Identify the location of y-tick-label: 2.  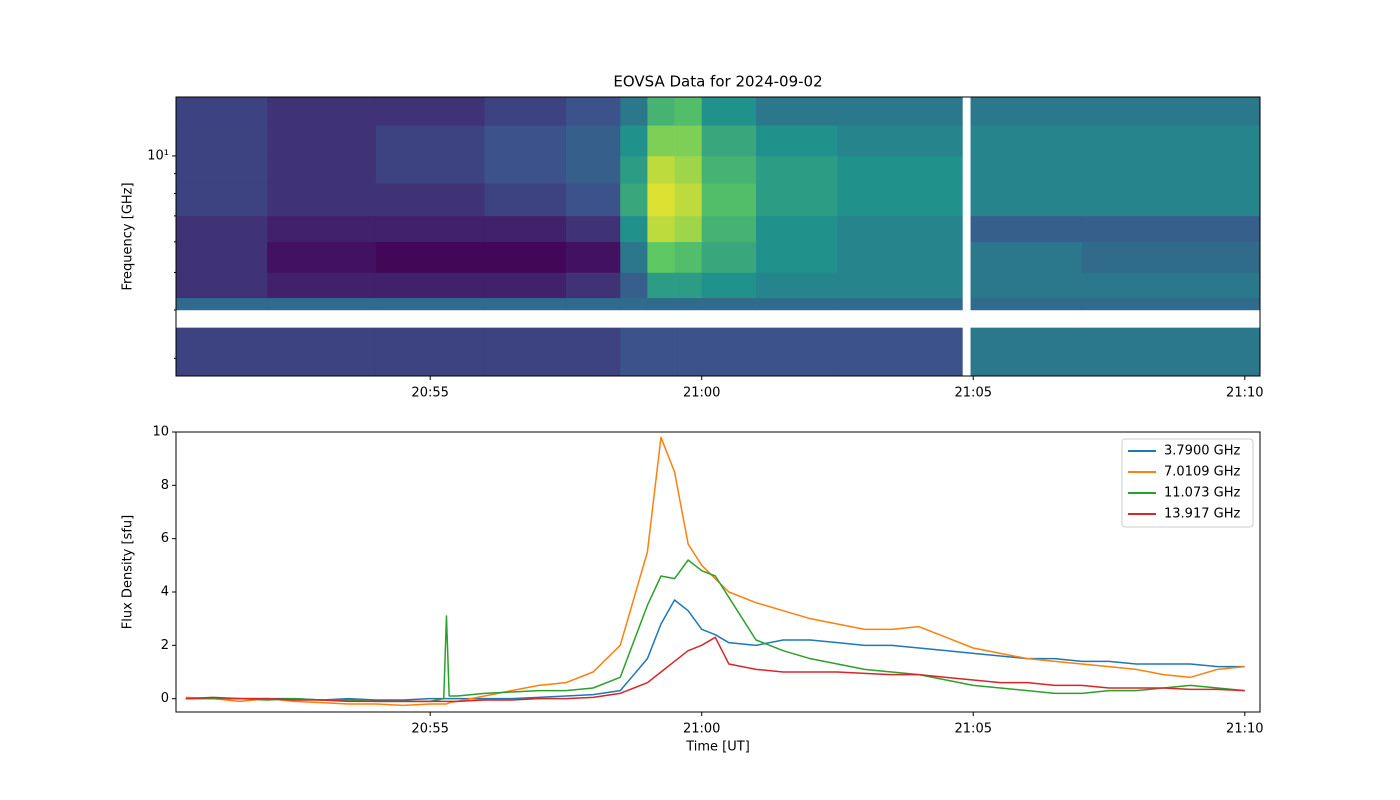
(165, 645).